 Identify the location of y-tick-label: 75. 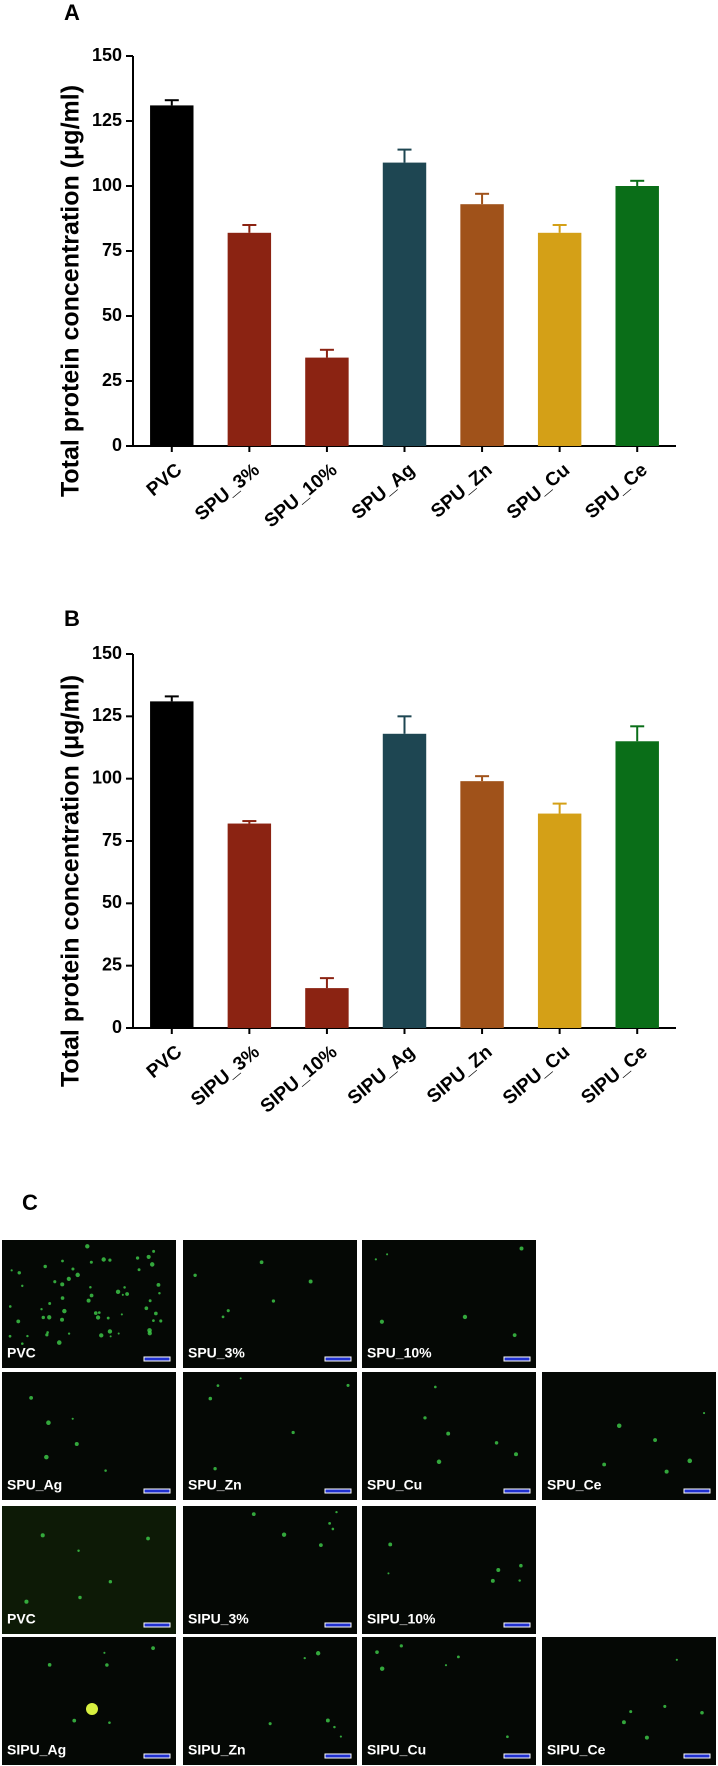
(112, 840).